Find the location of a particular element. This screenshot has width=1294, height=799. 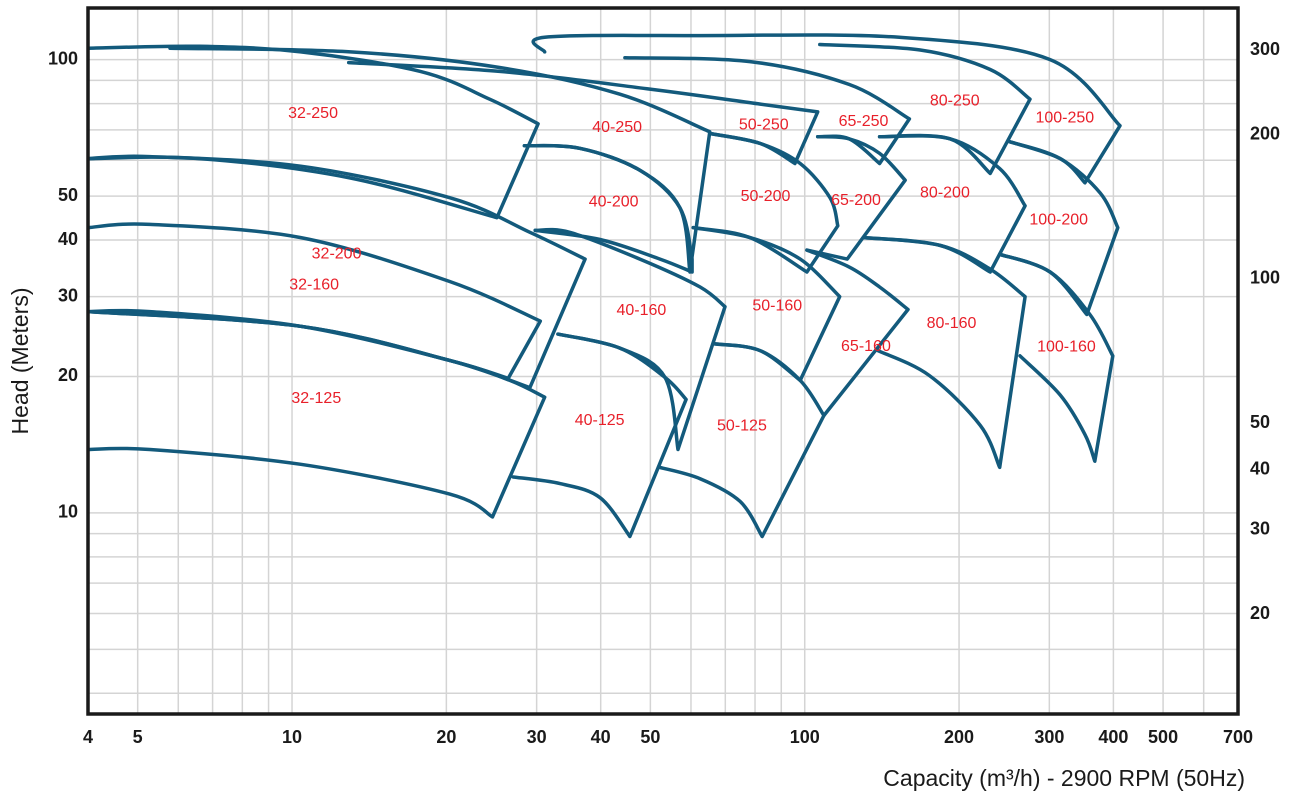

pump-label: 32-125 is located at coordinates (316, 398).